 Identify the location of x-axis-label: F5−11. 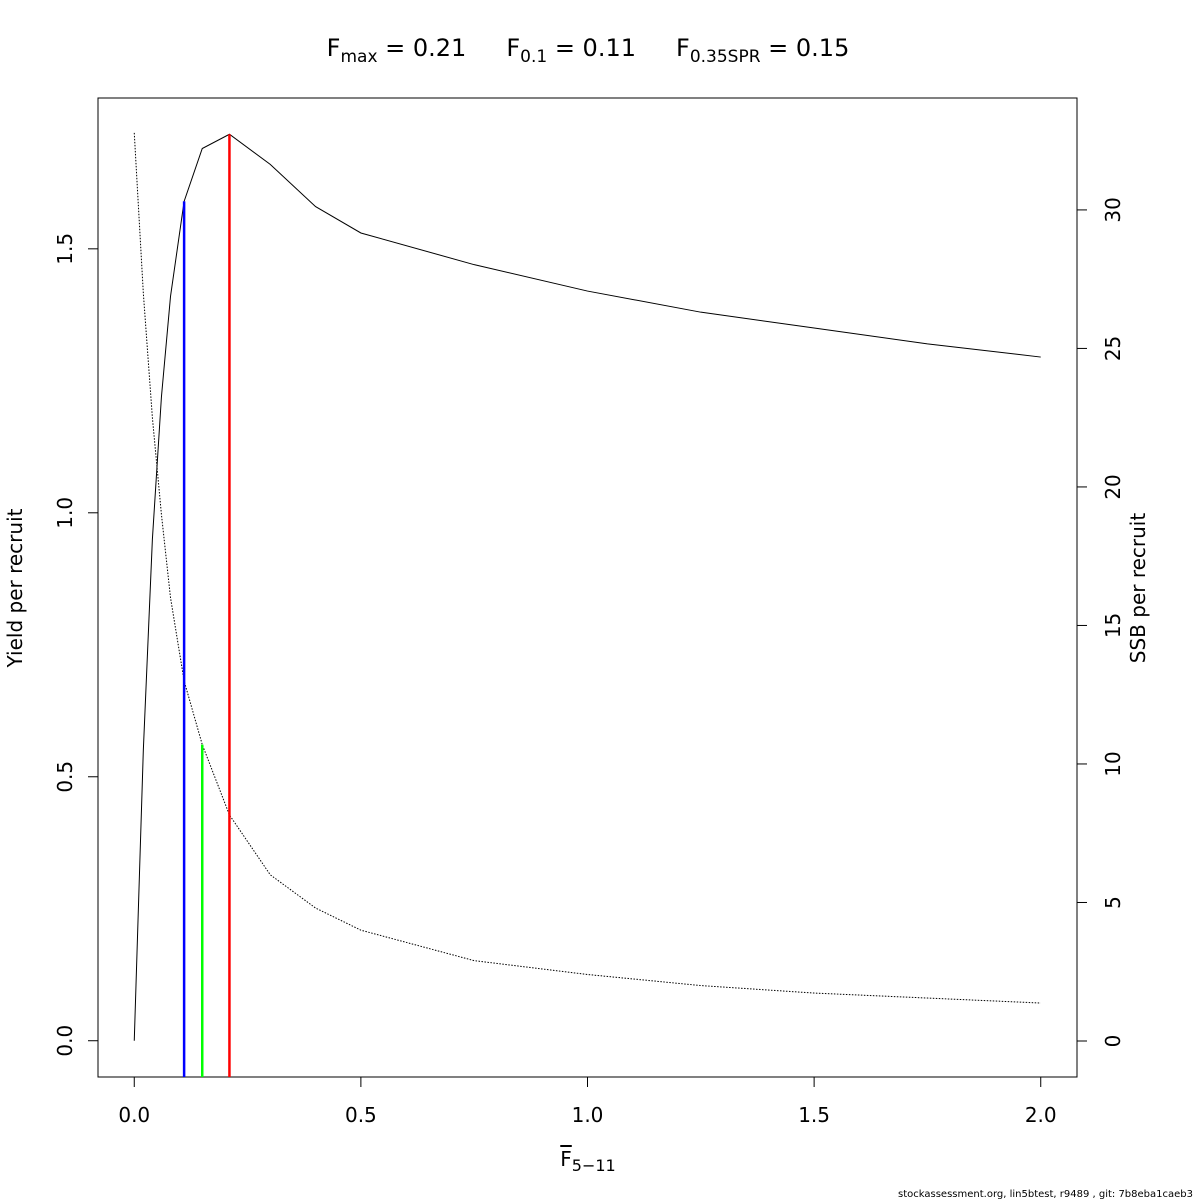
(587, 1161).